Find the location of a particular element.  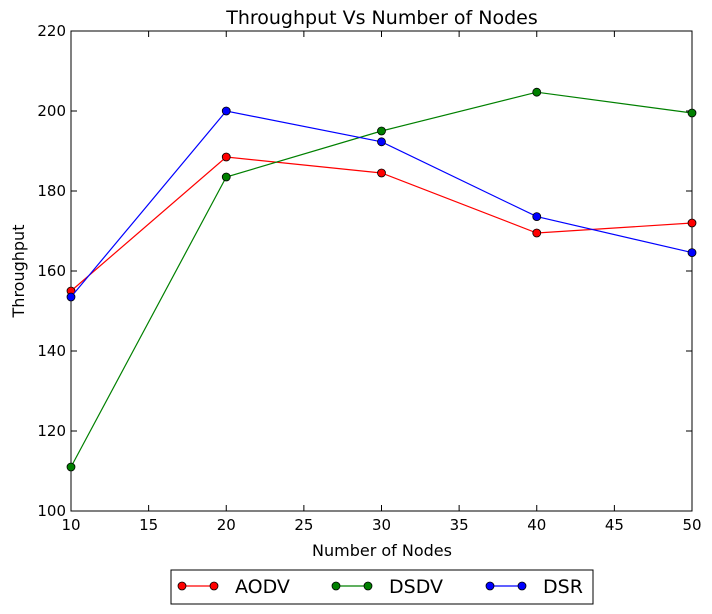

x-tick-label: 10 is located at coordinates (70, 525).